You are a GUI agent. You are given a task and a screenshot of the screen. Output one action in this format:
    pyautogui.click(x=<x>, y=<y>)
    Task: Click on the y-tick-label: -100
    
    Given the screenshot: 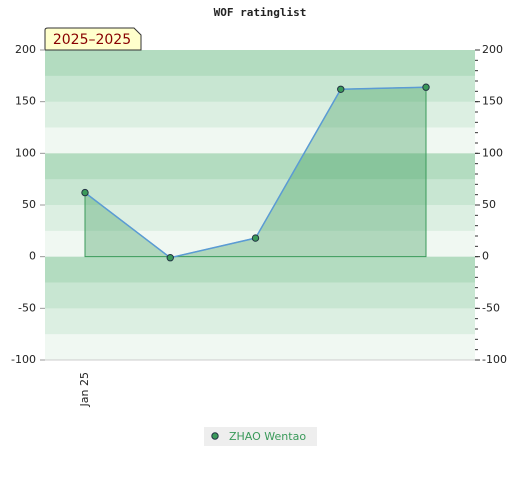 What is the action you would take?
    pyautogui.click(x=23, y=359)
    